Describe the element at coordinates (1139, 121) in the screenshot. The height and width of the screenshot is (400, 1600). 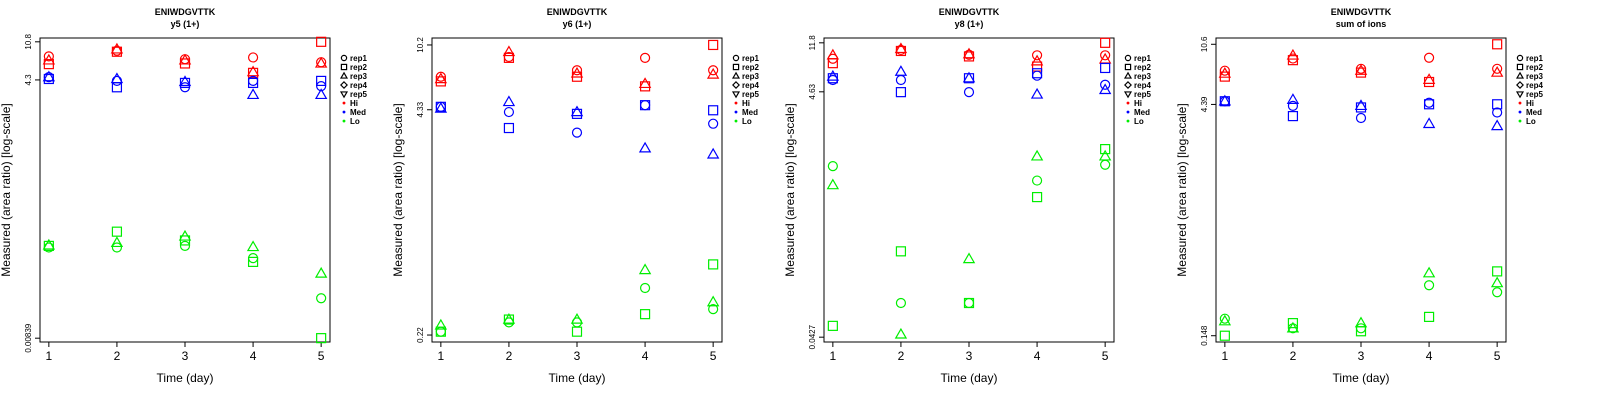
I see `legend-label: Lo` at that location.